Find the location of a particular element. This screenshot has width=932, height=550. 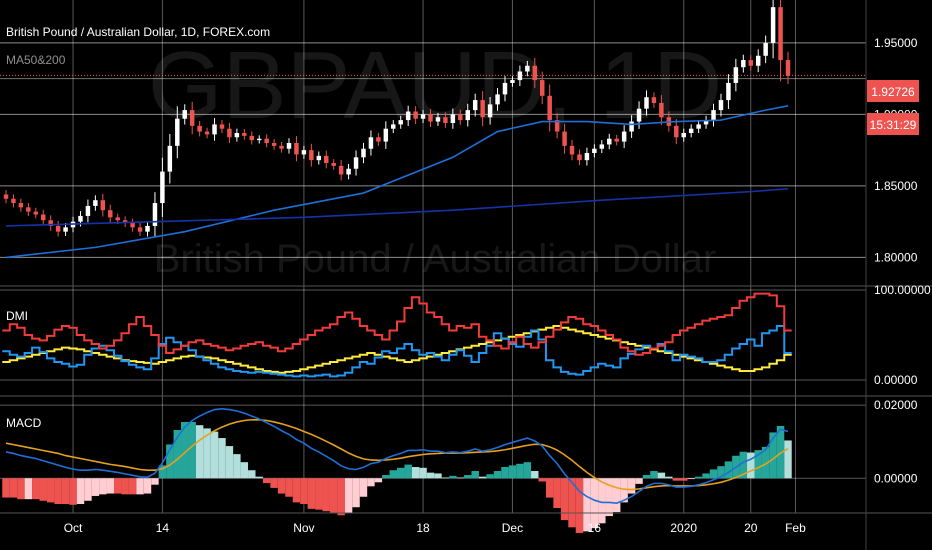

ma200-line is located at coordinates (397, 207).